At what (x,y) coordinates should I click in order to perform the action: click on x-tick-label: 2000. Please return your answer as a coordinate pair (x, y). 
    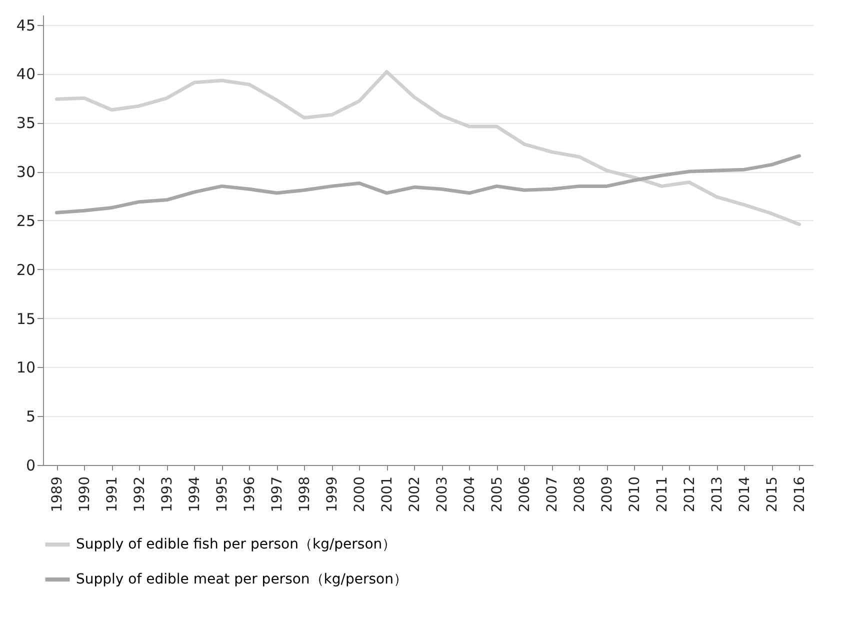
    Looking at the image, I should click on (360, 494).